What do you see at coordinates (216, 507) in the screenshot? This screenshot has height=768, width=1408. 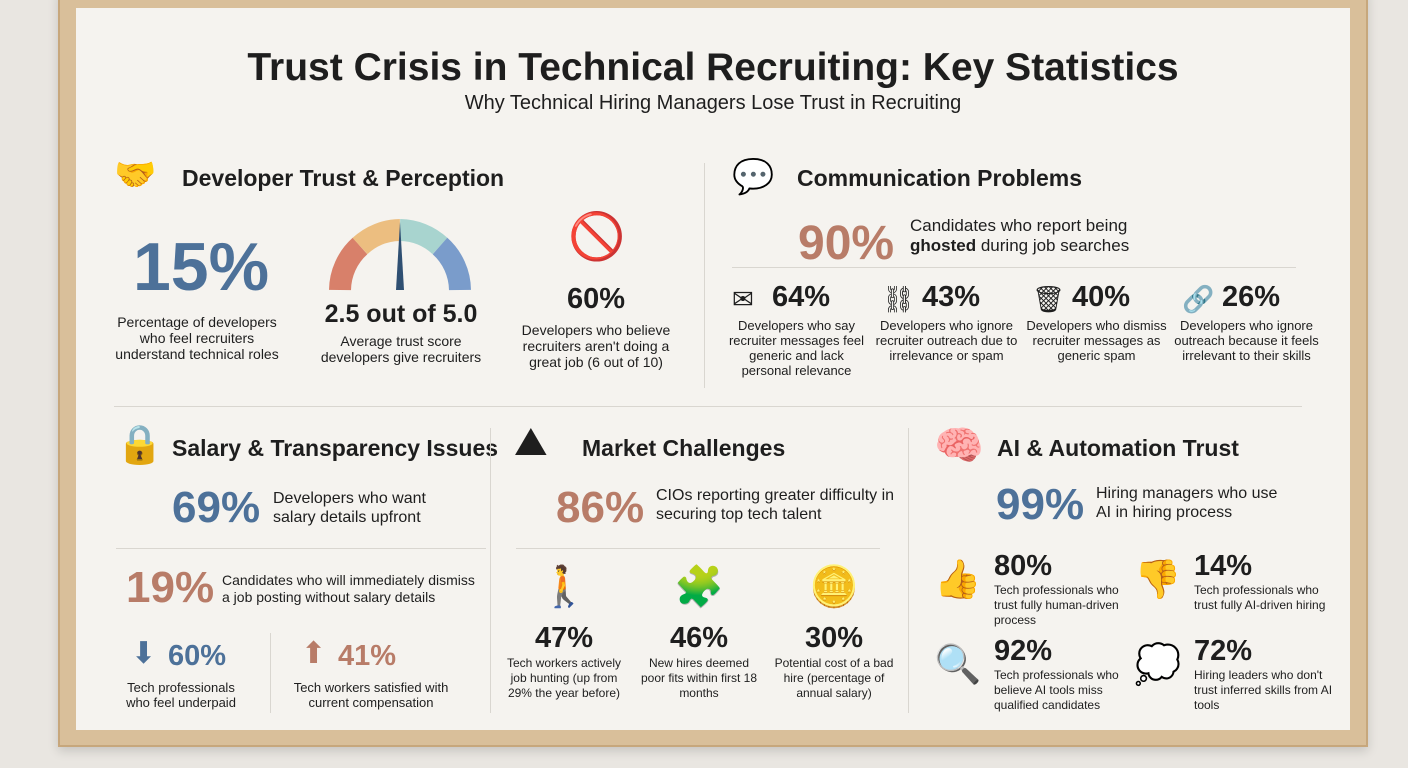 I see `stat-value: 69%` at bounding box center [216, 507].